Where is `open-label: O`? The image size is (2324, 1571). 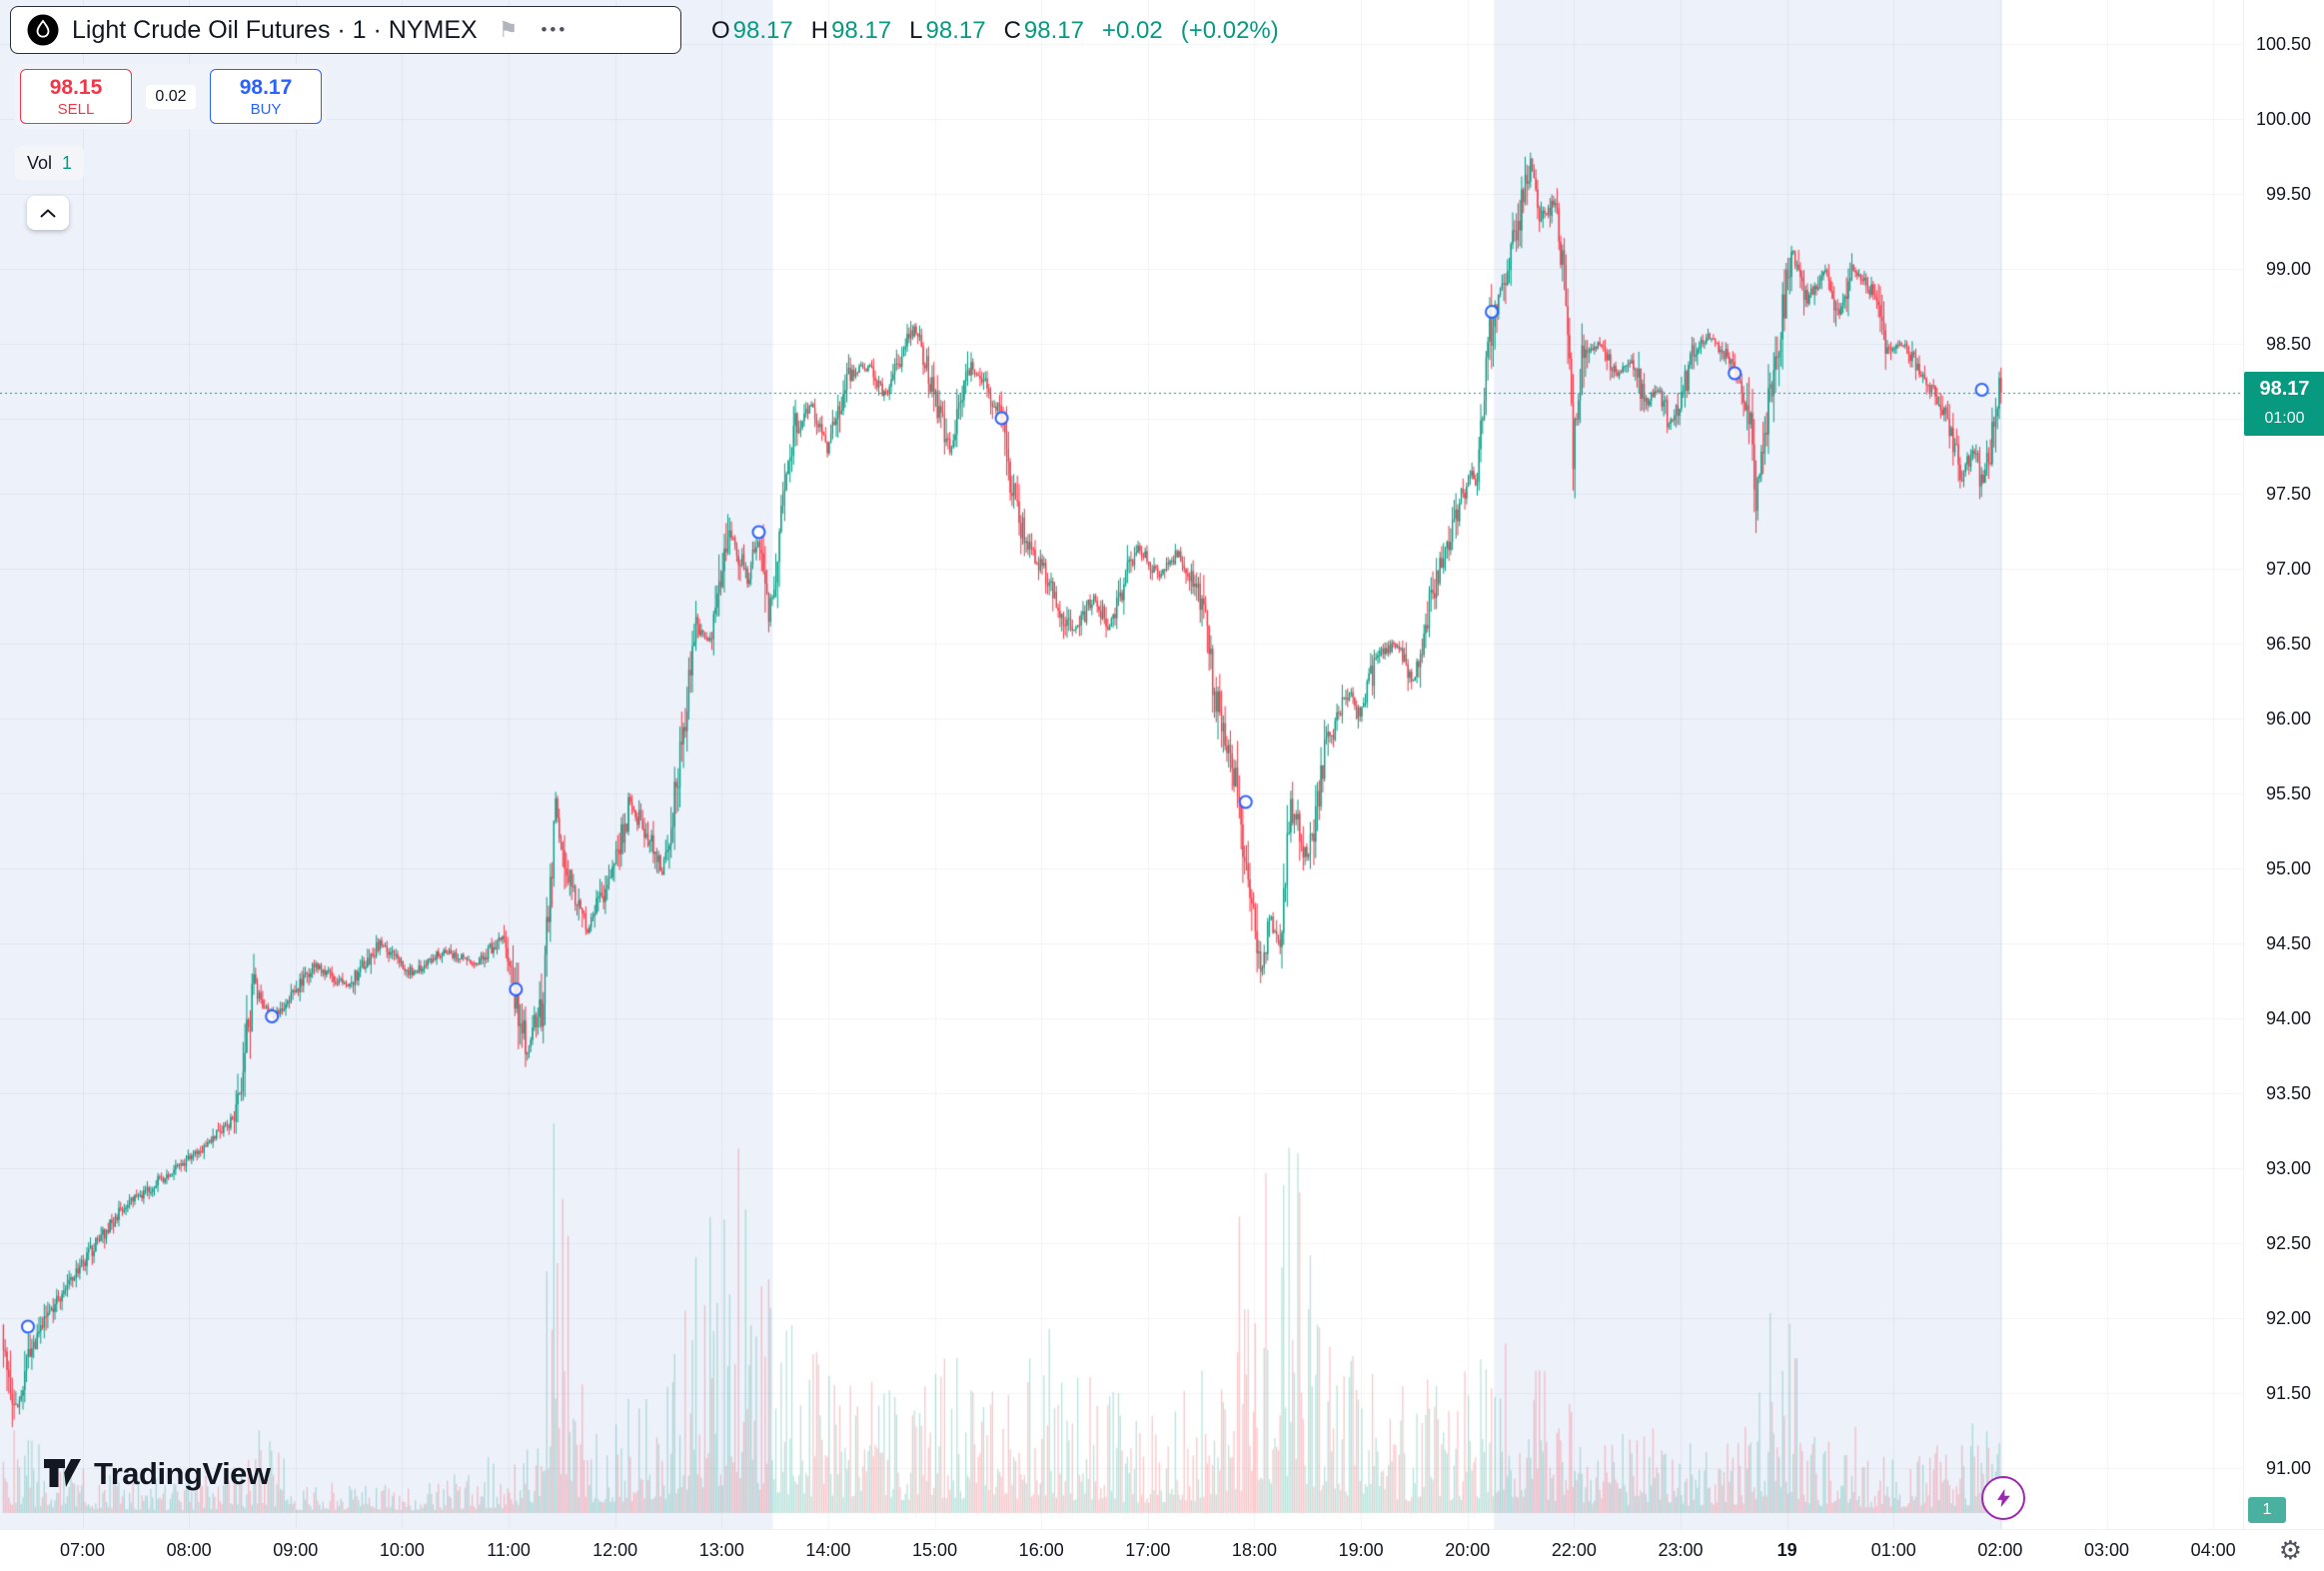
open-label: O is located at coordinates (721, 30).